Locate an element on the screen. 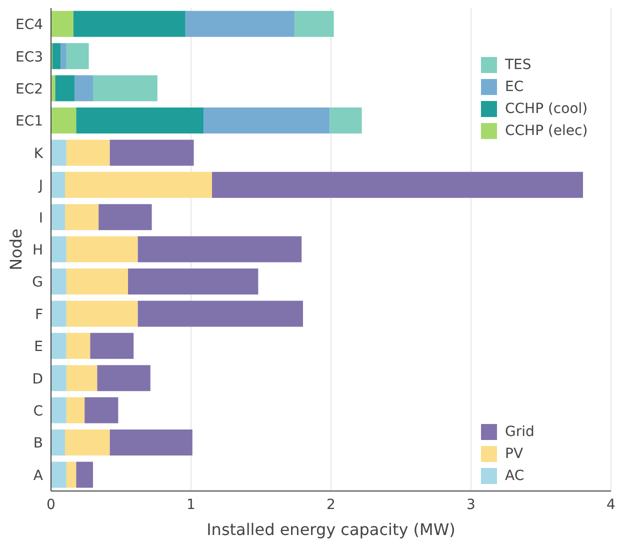  y-axis-title: Node is located at coordinates (16, 249).